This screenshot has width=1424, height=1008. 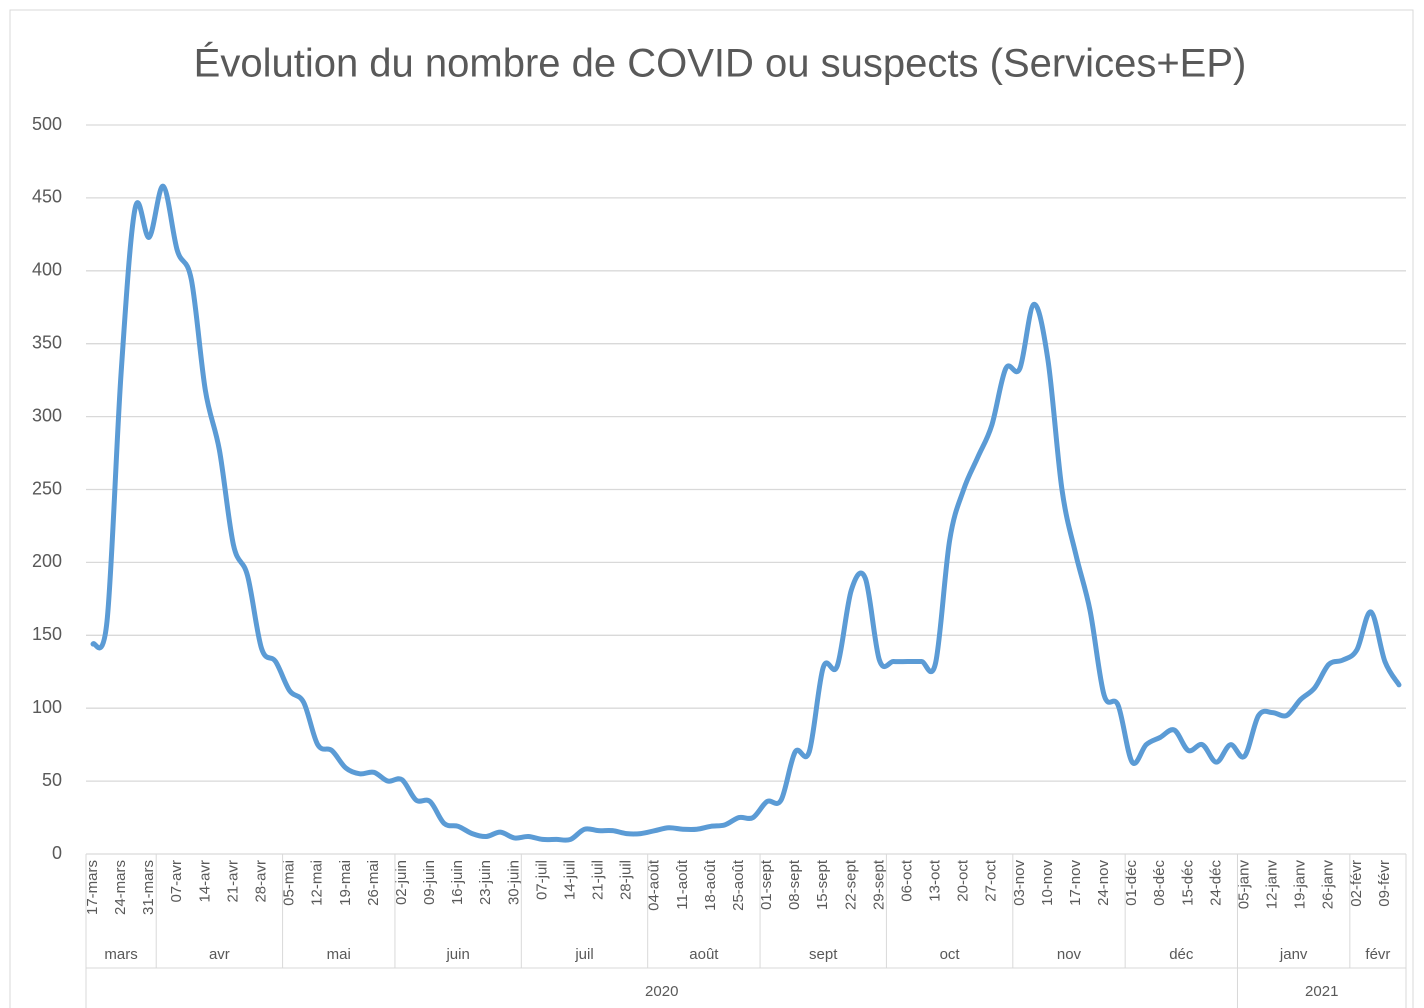 What do you see at coordinates (47, 415) in the screenshot?
I see `y-tick-label: 300` at bounding box center [47, 415].